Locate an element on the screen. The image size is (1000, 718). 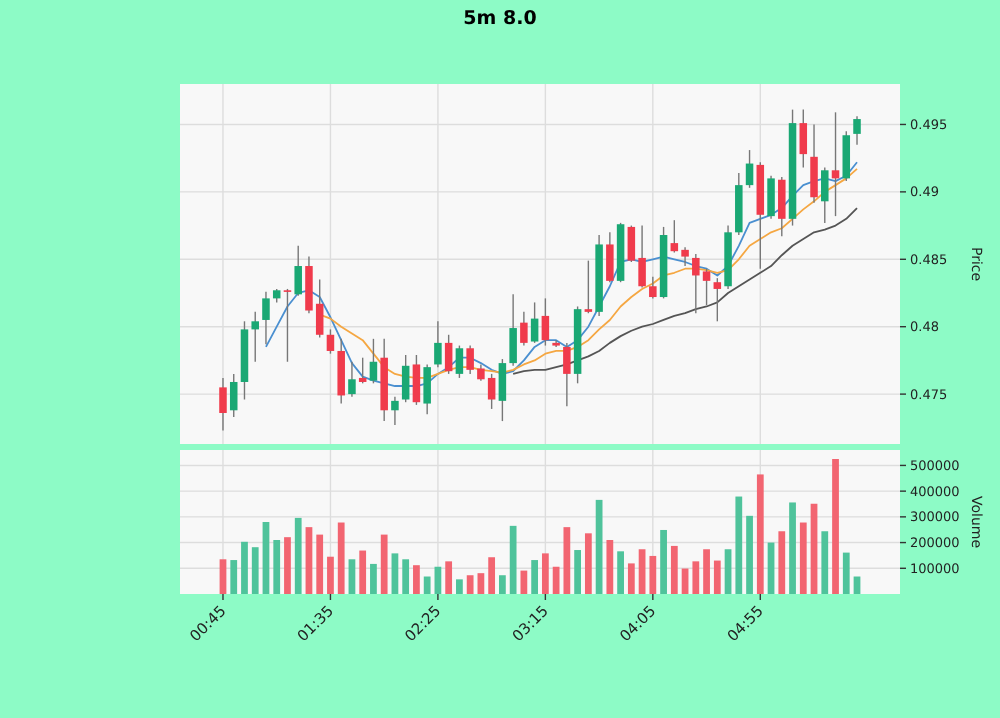
line-series is located at coordinates (685, 291).